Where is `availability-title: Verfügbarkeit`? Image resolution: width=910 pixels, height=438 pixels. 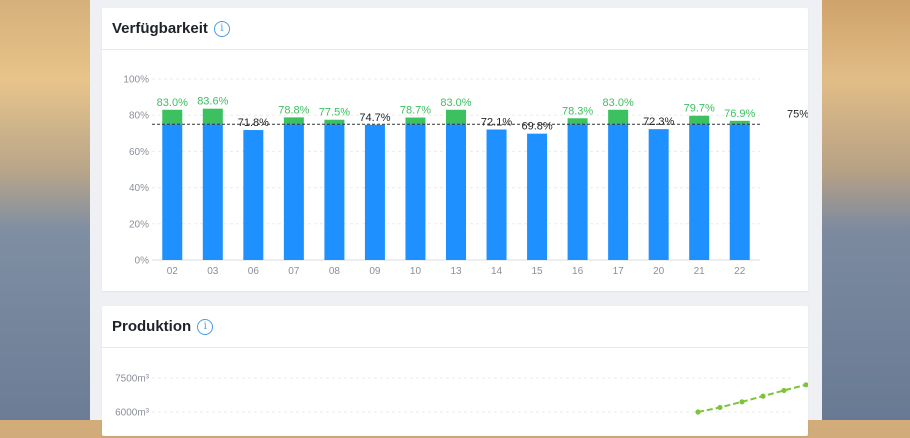
availability-title: Verfügbarkeit is located at coordinates (160, 28).